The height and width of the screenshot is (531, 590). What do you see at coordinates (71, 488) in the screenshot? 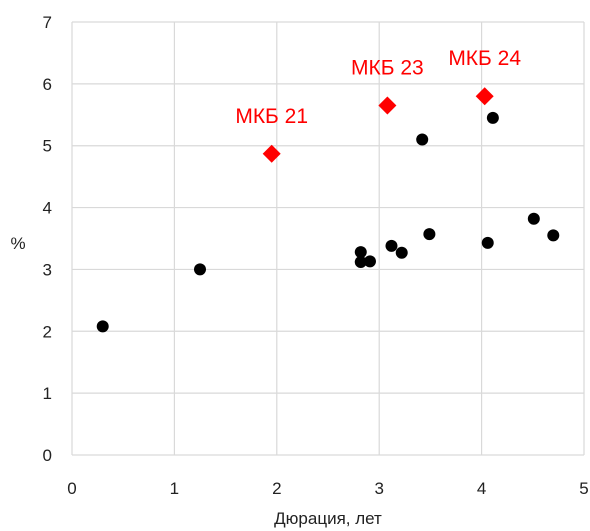
I see `x-tick-label: 0` at bounding box center [71, 488].